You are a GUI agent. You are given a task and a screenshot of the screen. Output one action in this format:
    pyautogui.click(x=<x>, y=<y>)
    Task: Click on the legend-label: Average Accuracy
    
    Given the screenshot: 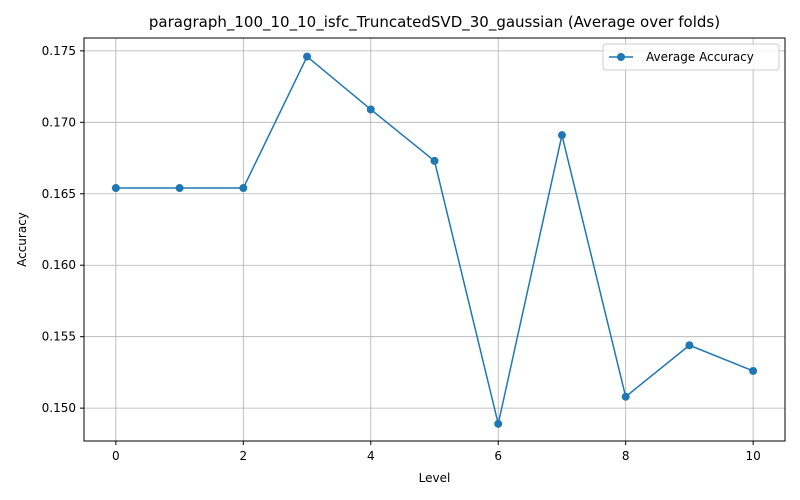 What is the action you would take?
    pyautogui.click(x=700, y=57)
    